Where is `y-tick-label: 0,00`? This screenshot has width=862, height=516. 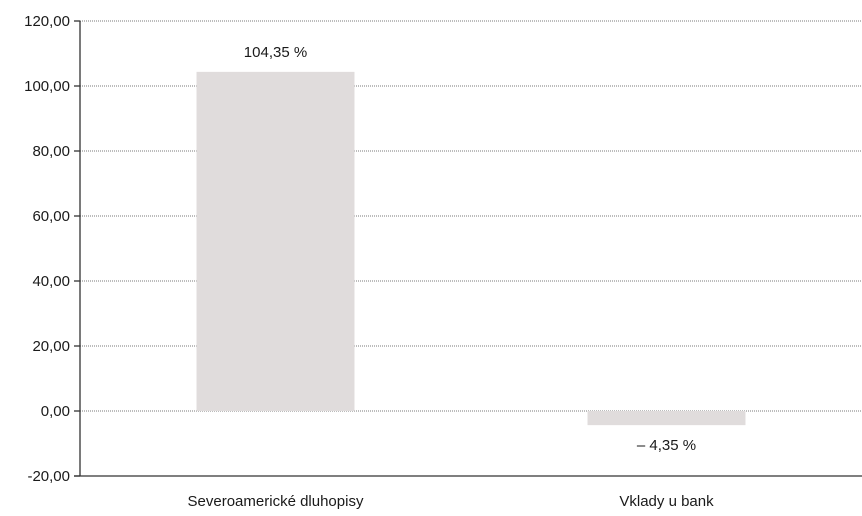
y-tick-label: 0,00 is located at coordinates (55, 411).